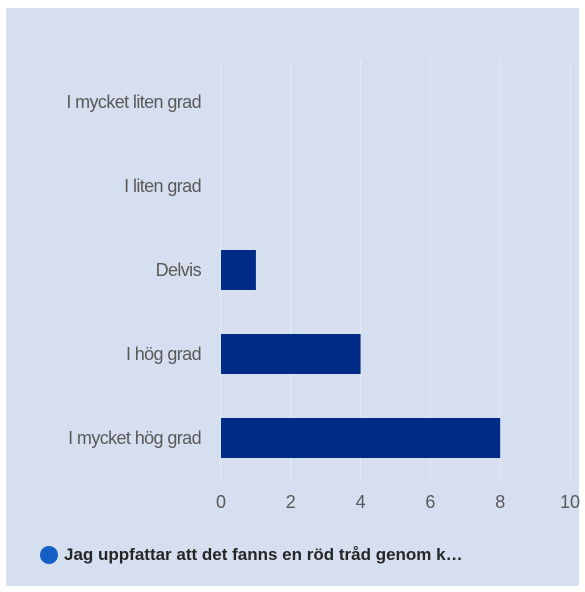  What do you see at coordinates (398, 502) in the screenshot?
I see `x-tick-labels: 0 2 4 6 8 10` at bounding box center [398, 502].